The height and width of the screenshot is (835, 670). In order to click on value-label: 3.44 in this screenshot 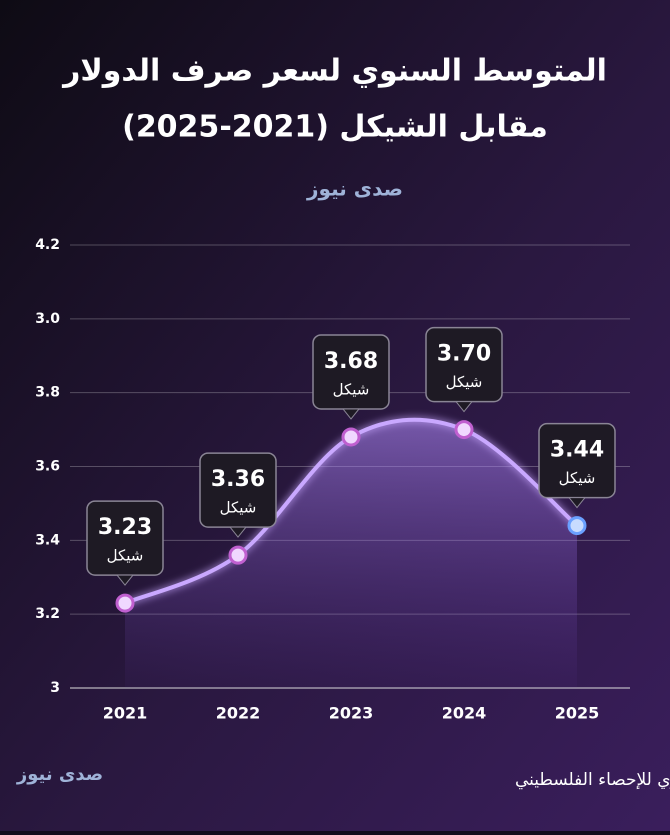, I will do `click(577, 450)`.